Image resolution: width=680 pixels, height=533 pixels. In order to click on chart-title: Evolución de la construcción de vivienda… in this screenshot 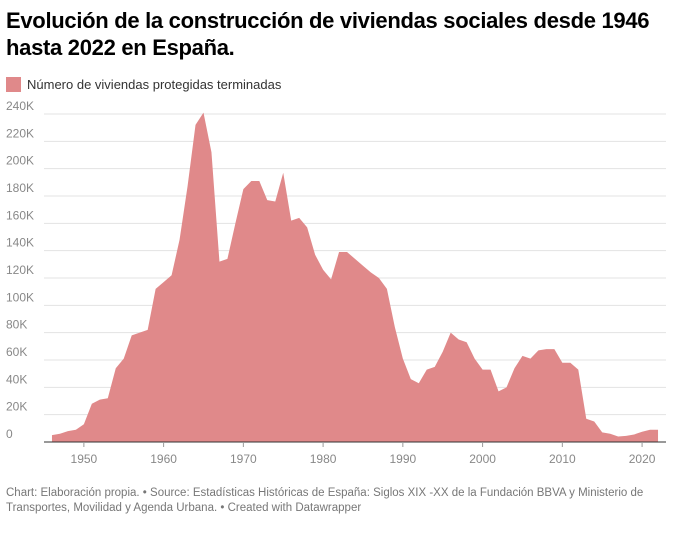, I will do `click(328, 34)`.